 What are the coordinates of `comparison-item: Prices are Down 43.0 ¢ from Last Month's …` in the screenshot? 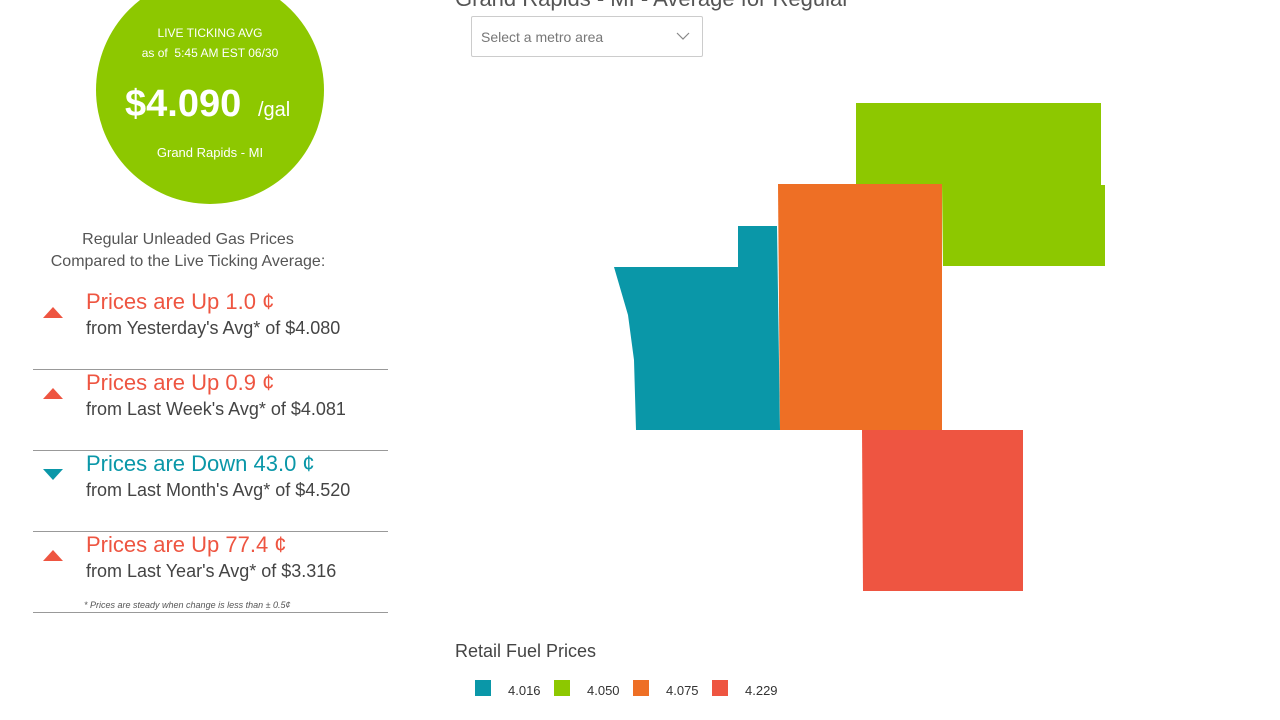 It's located at (210, 491).